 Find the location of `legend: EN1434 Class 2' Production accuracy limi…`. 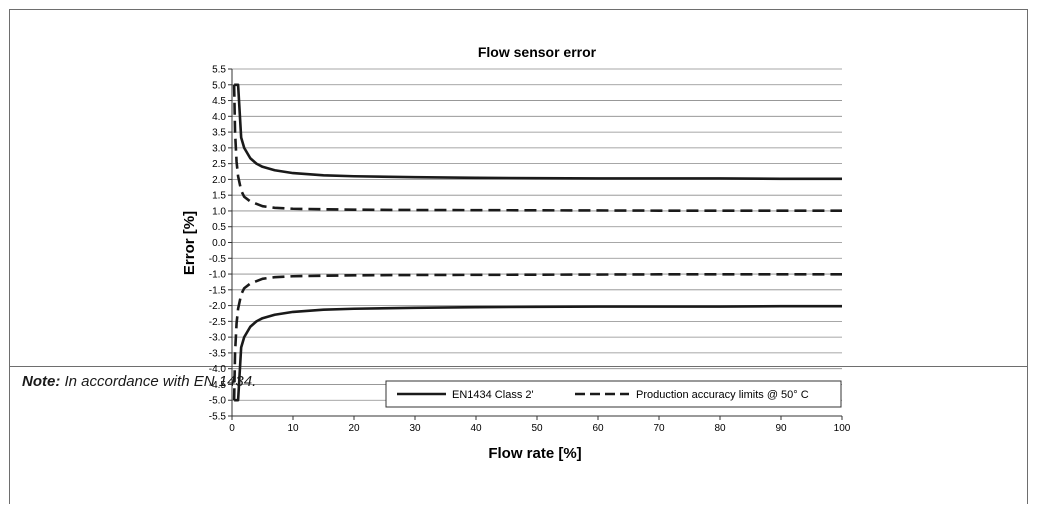

legend: EN1434 Class 2' Production accuracy limi… is located at coordinates (613, 394).